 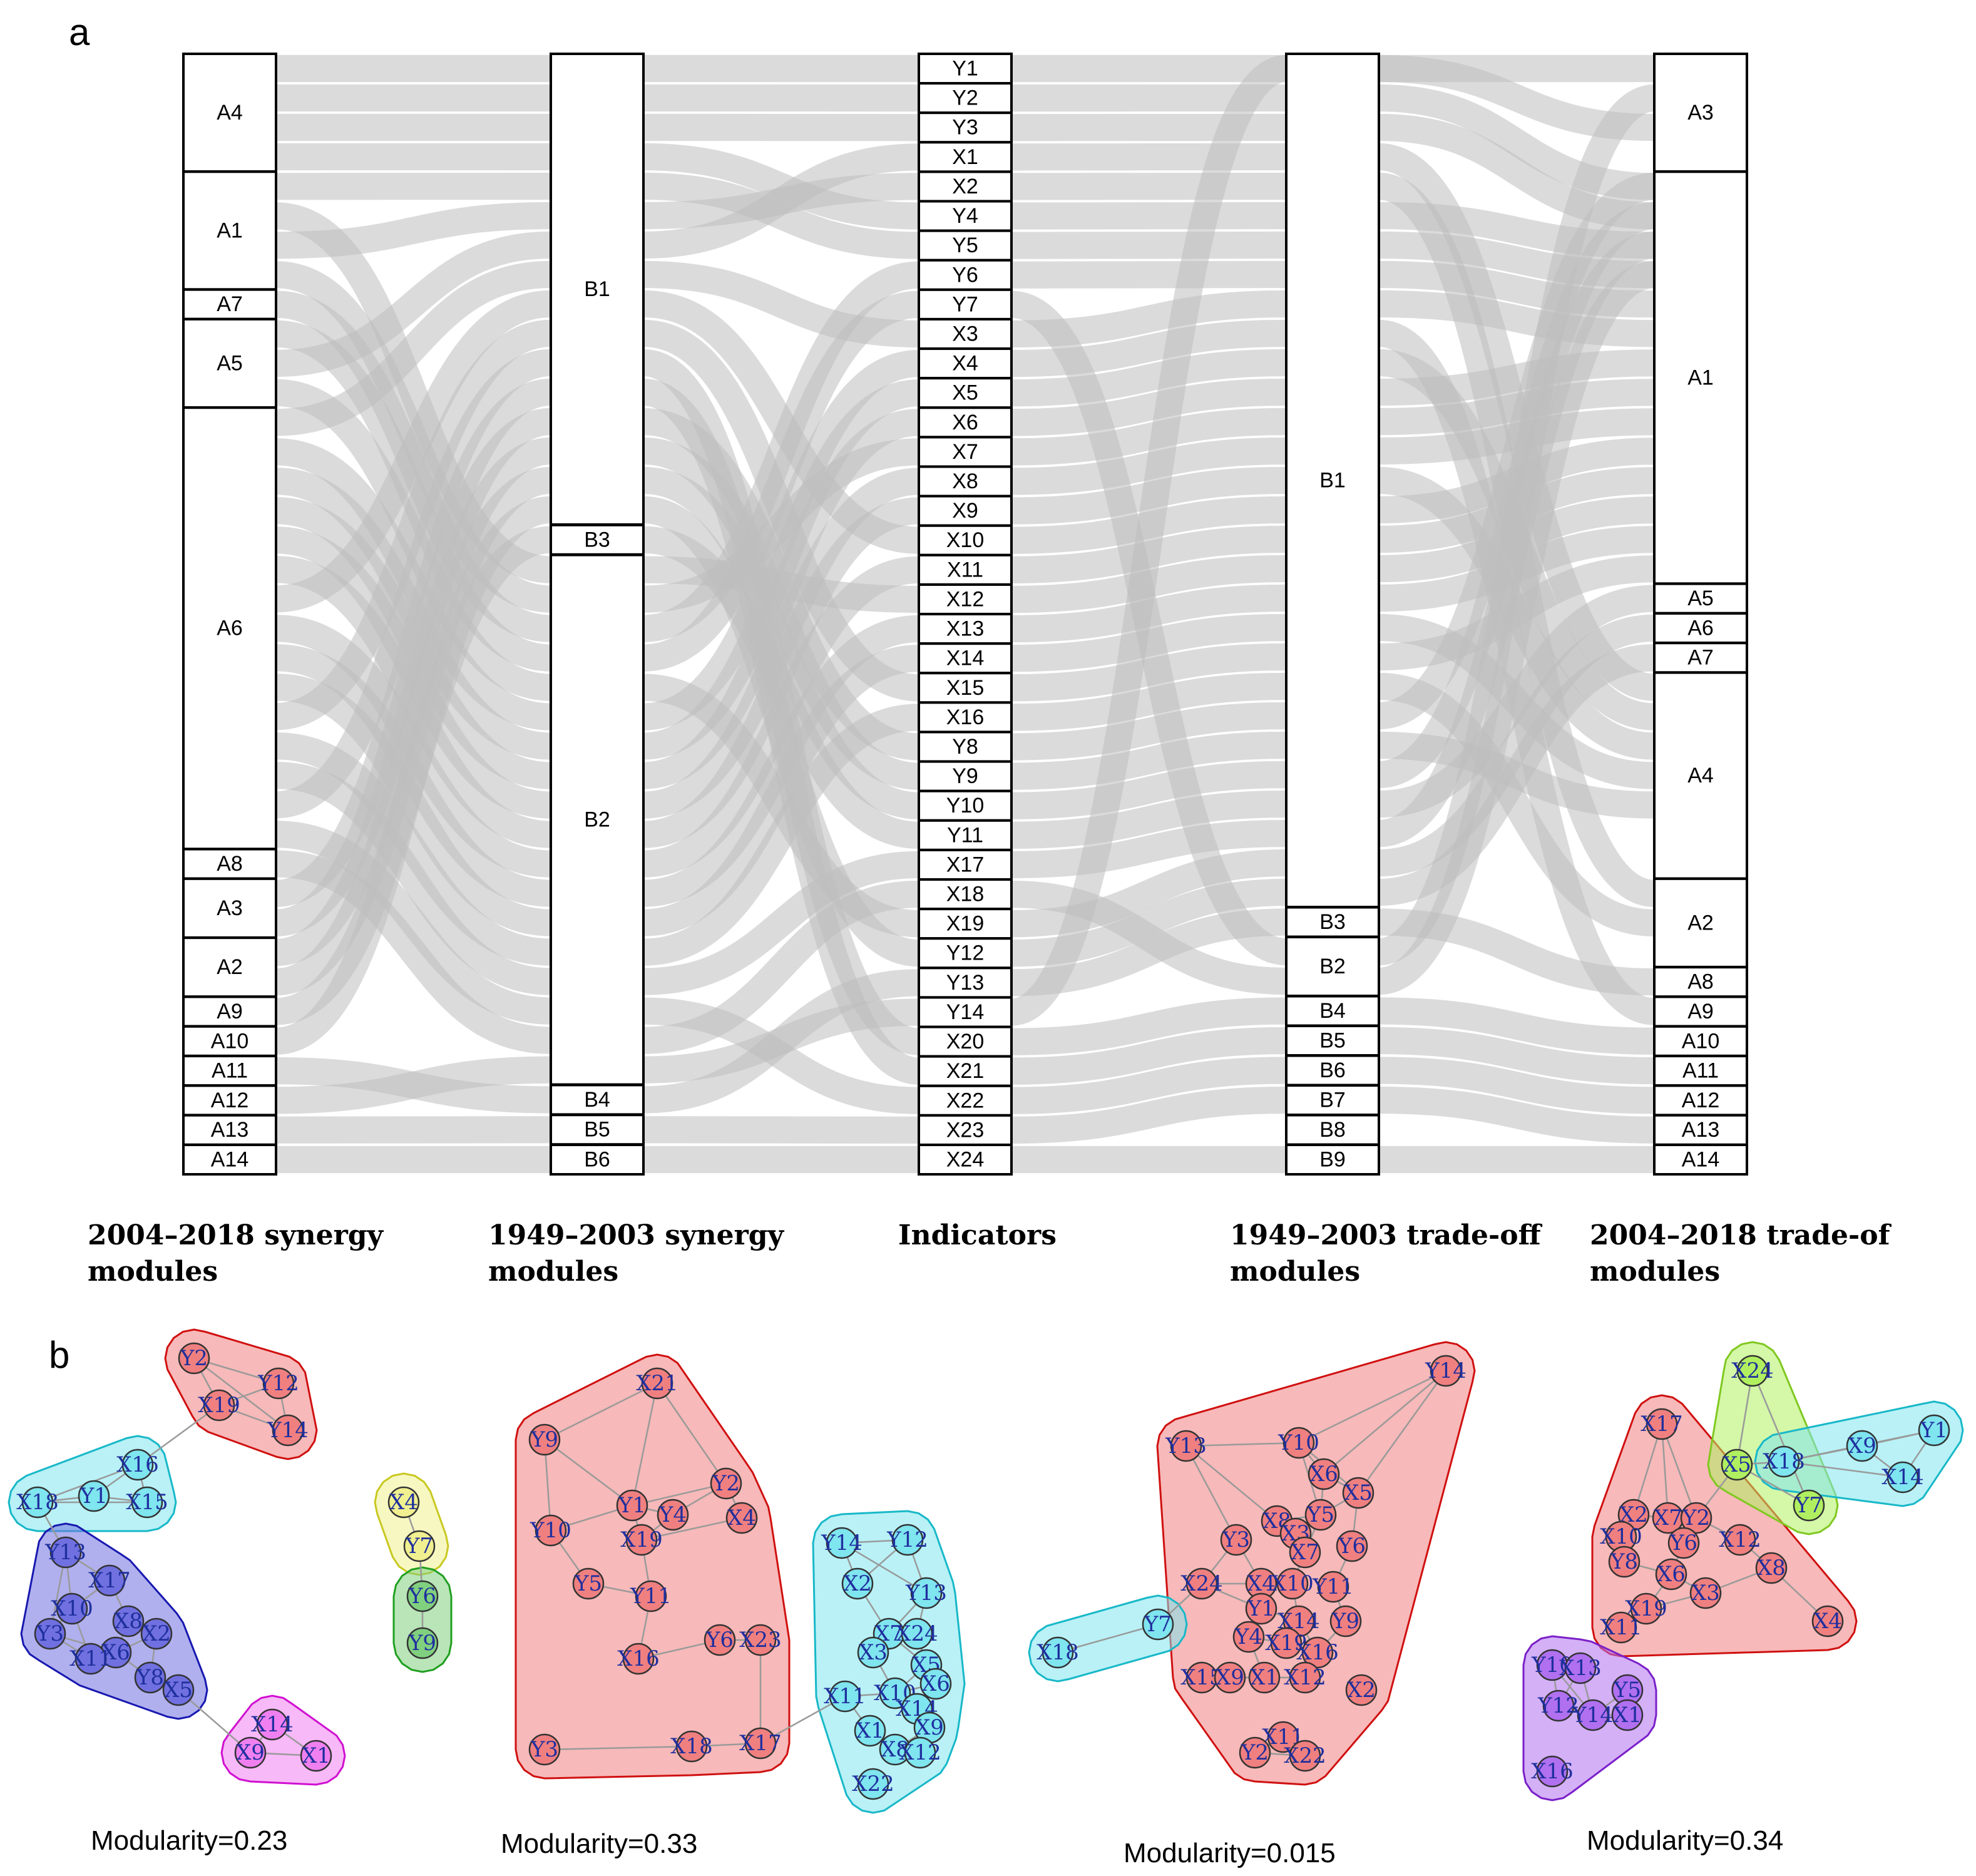 What do you see at coordinates (1700, 628) in the screenshot?
I see `module-label: A6` at bounding box center [1700, 628].